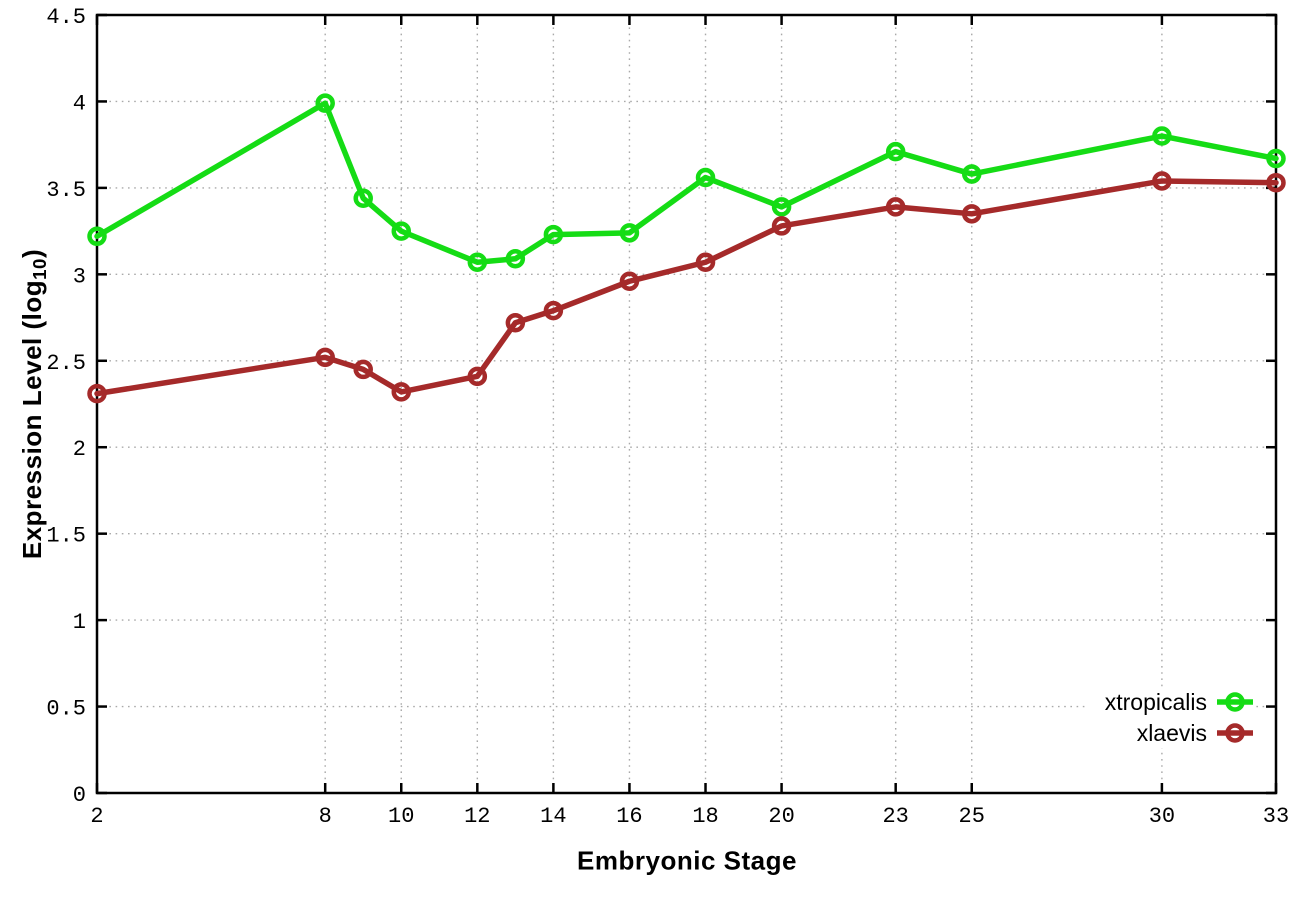 This screenshot has height=907, width=1296. What do you see at coordinates (972, 816) in the screenshot?
I see `x-tick-label: 25` at bounding box center [972, 816].